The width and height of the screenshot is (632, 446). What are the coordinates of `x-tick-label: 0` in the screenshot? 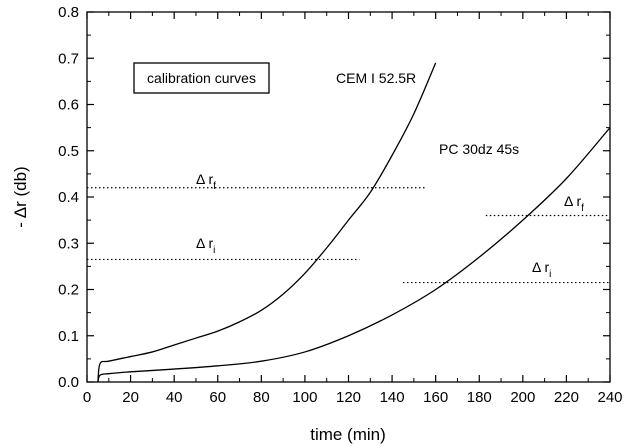 It's located at (87, 397).